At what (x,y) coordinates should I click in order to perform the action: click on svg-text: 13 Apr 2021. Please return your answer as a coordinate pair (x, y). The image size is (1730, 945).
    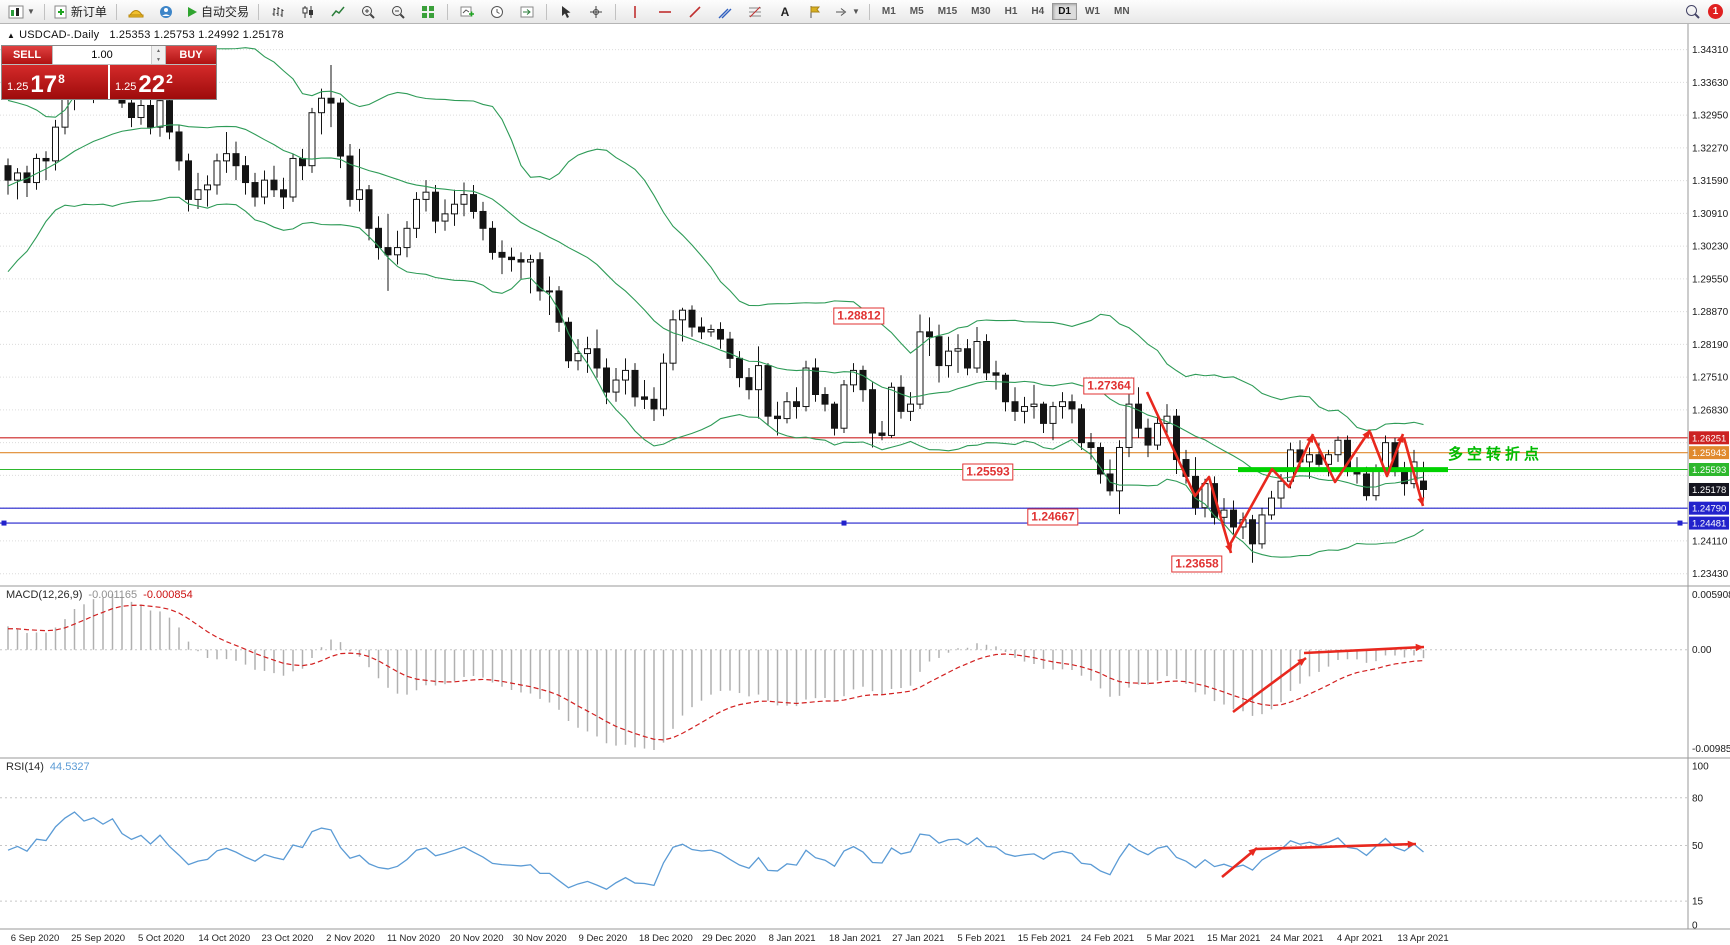
    Looking at the image, I should click on (1422, 938).